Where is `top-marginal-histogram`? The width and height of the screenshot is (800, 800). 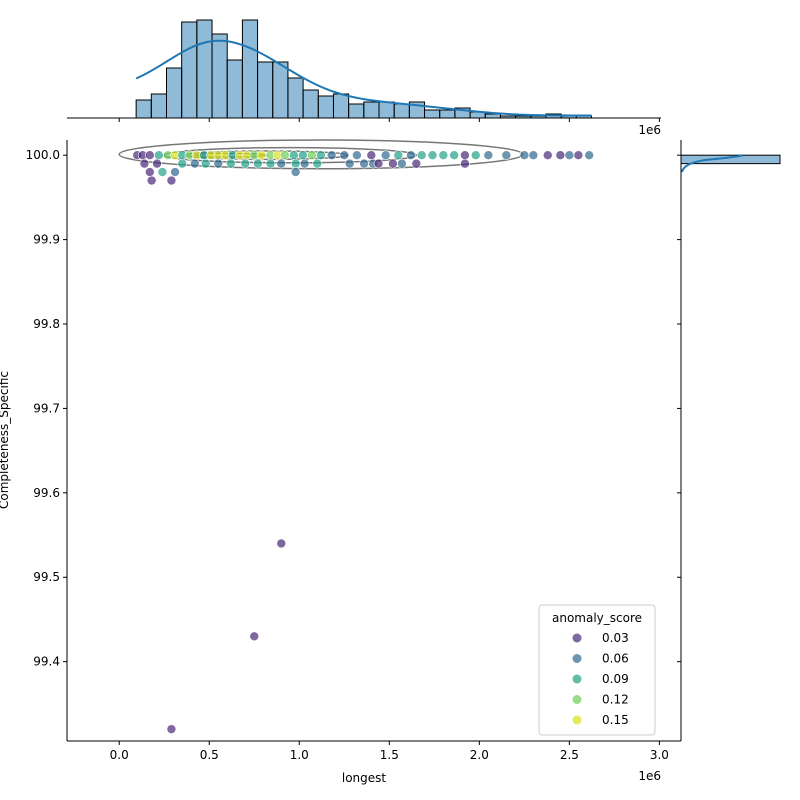 top-marginal-histogram is located at coordinates (364, 70).